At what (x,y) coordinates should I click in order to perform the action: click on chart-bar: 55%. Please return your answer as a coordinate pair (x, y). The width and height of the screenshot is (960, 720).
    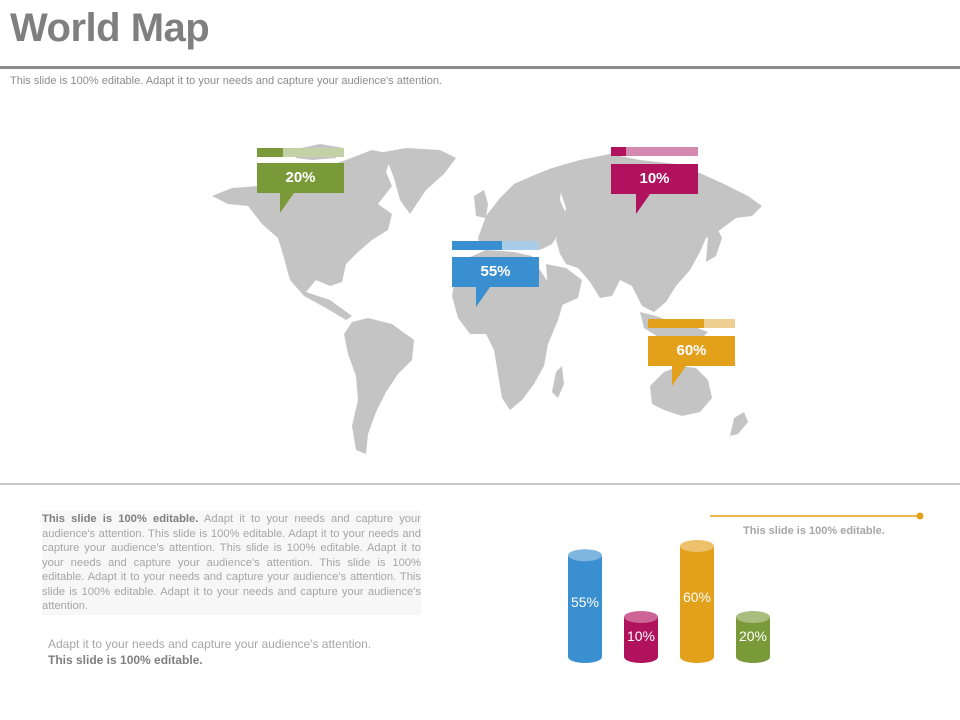
    Looking at the image, I should click on (585, 606).